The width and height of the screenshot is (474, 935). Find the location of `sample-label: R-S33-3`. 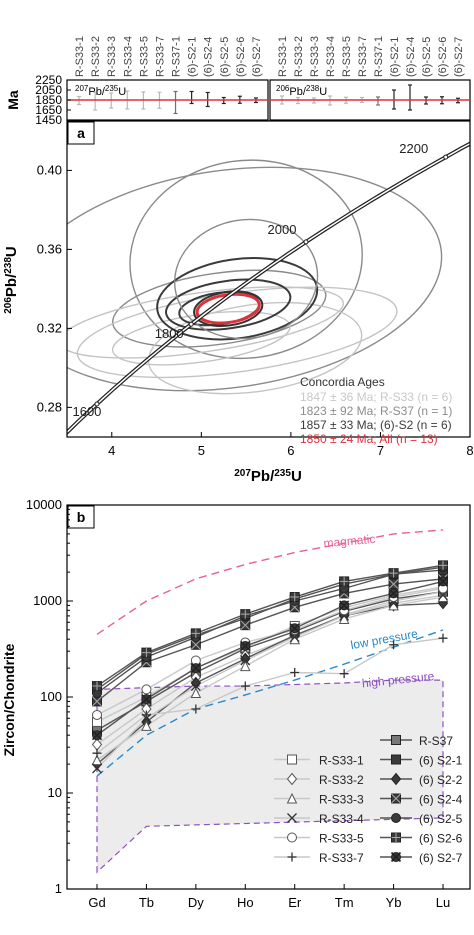

sample-label: R-S33-3 is located at coordinates (112, 56).